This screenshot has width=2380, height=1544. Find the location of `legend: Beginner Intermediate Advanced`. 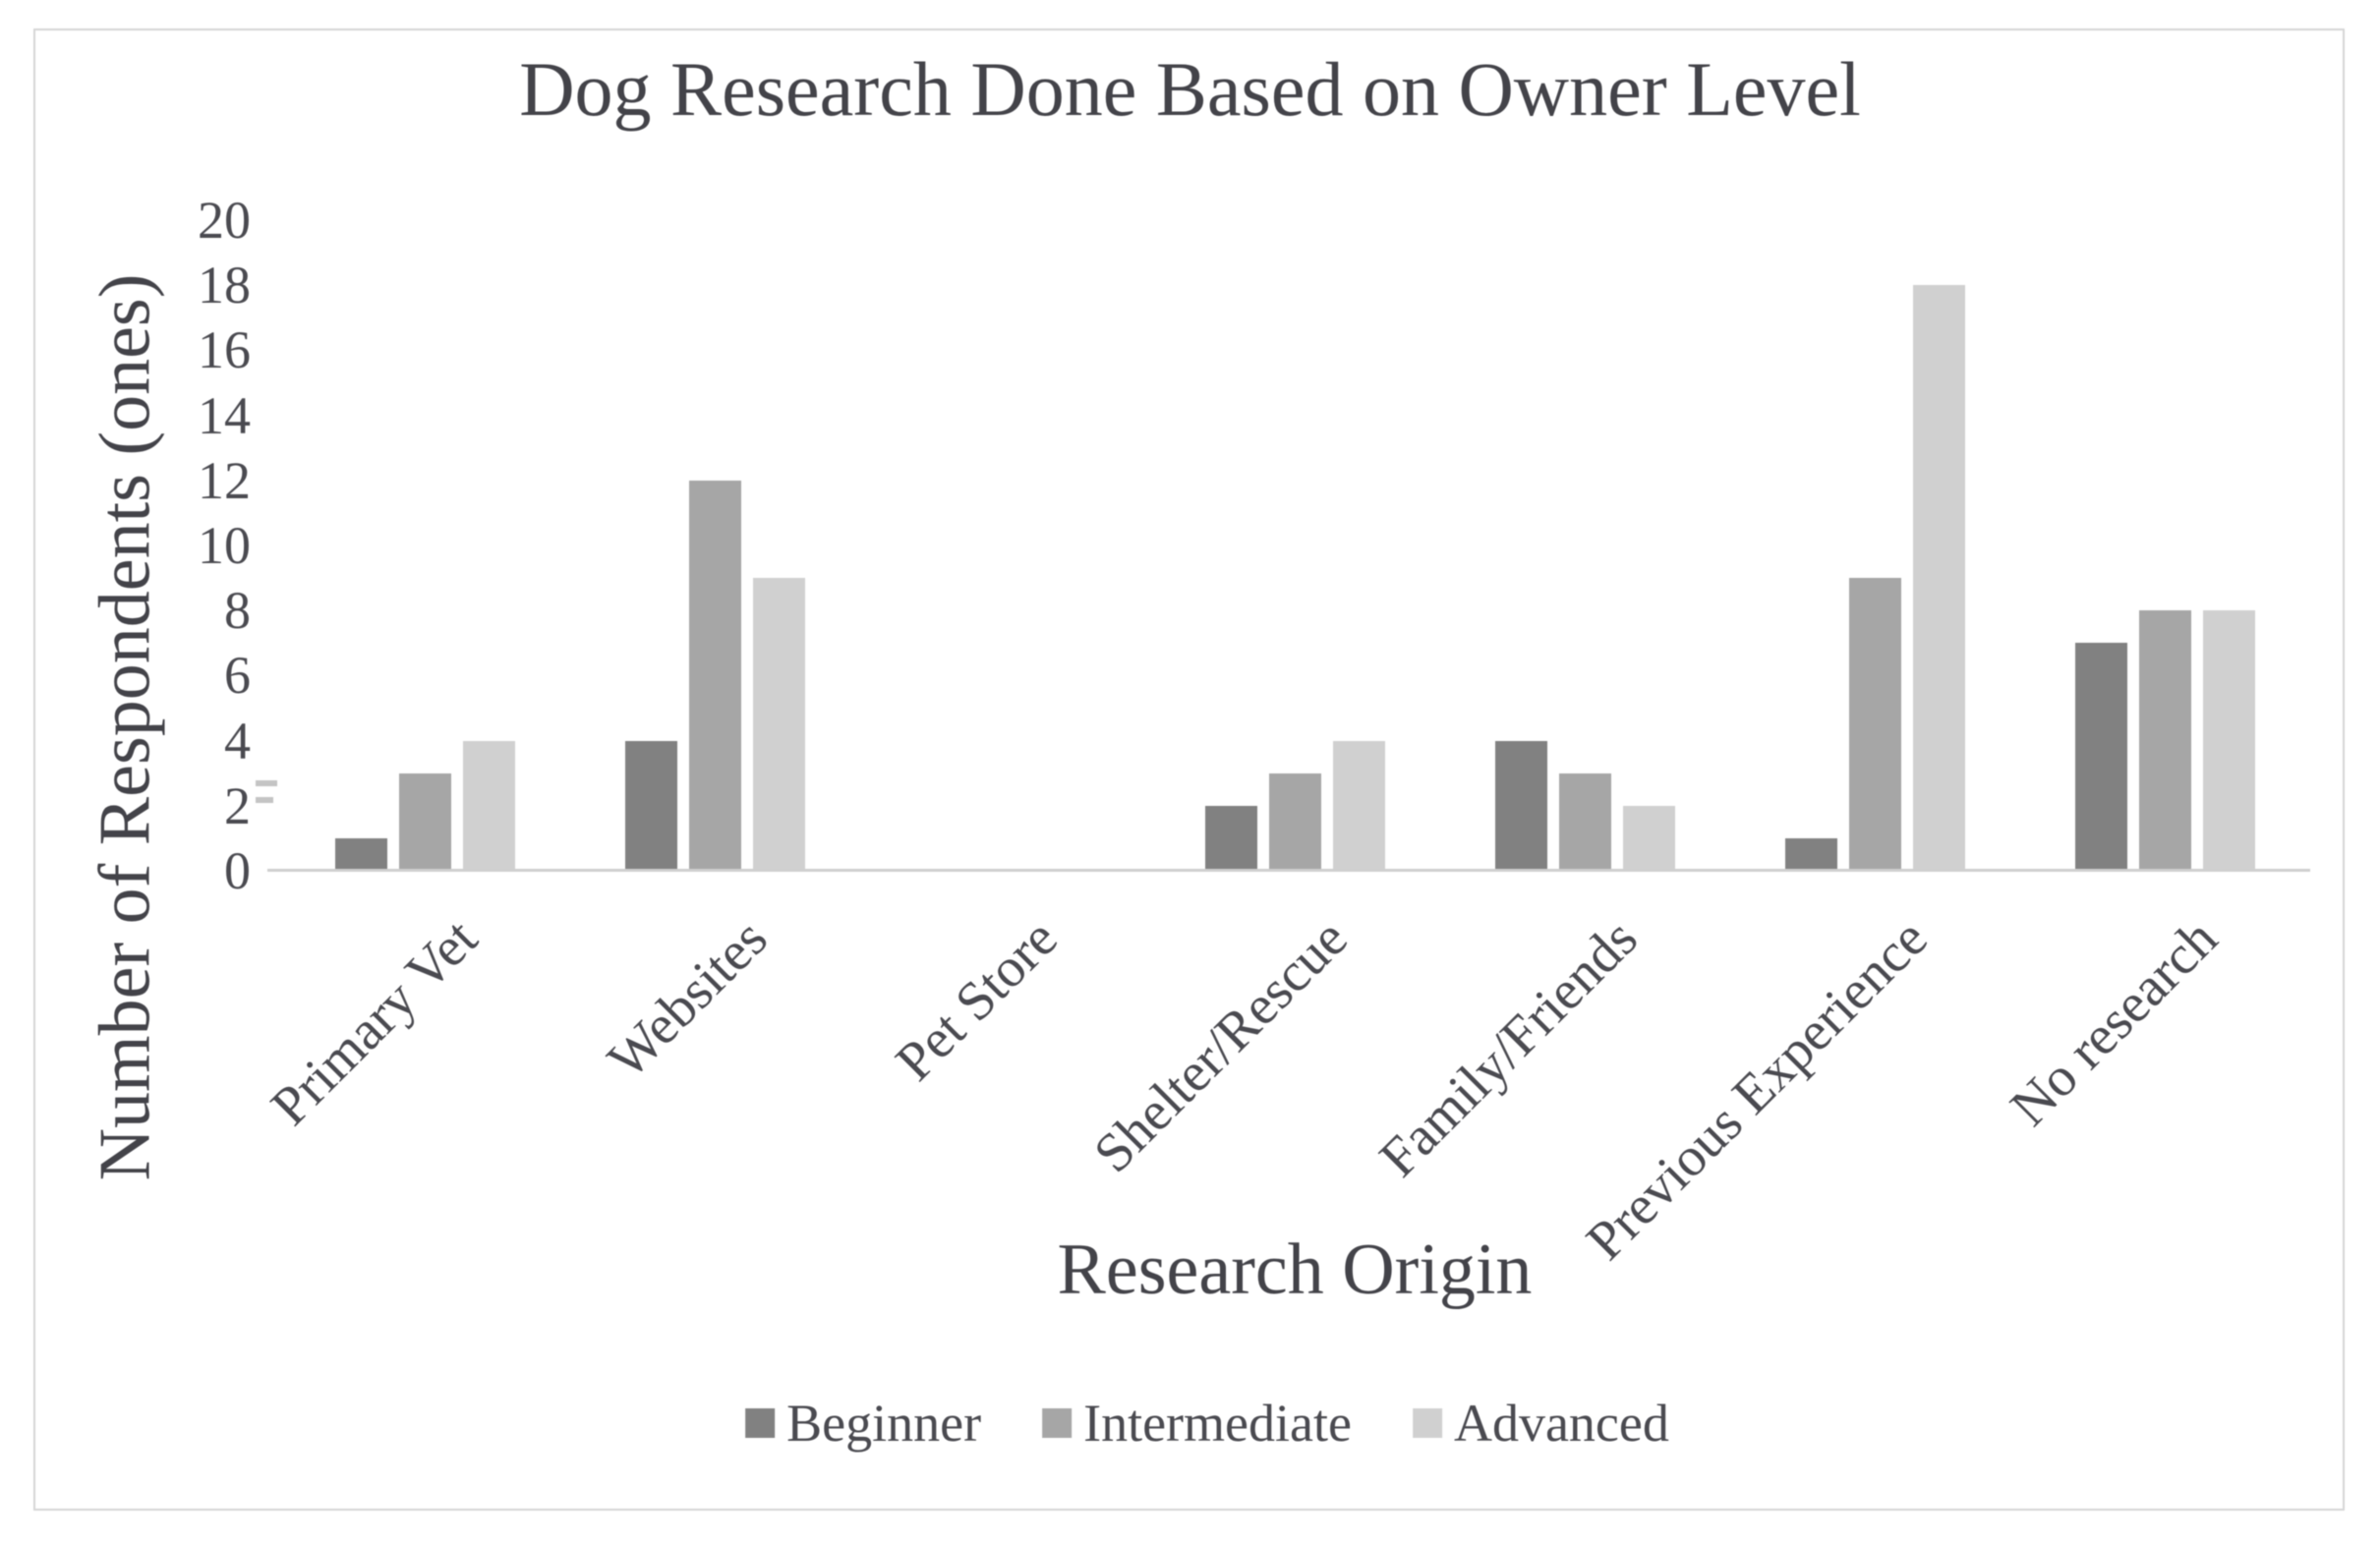

legend: Beginner Intermediate Advanced is located at coordinates (1207, 1423).